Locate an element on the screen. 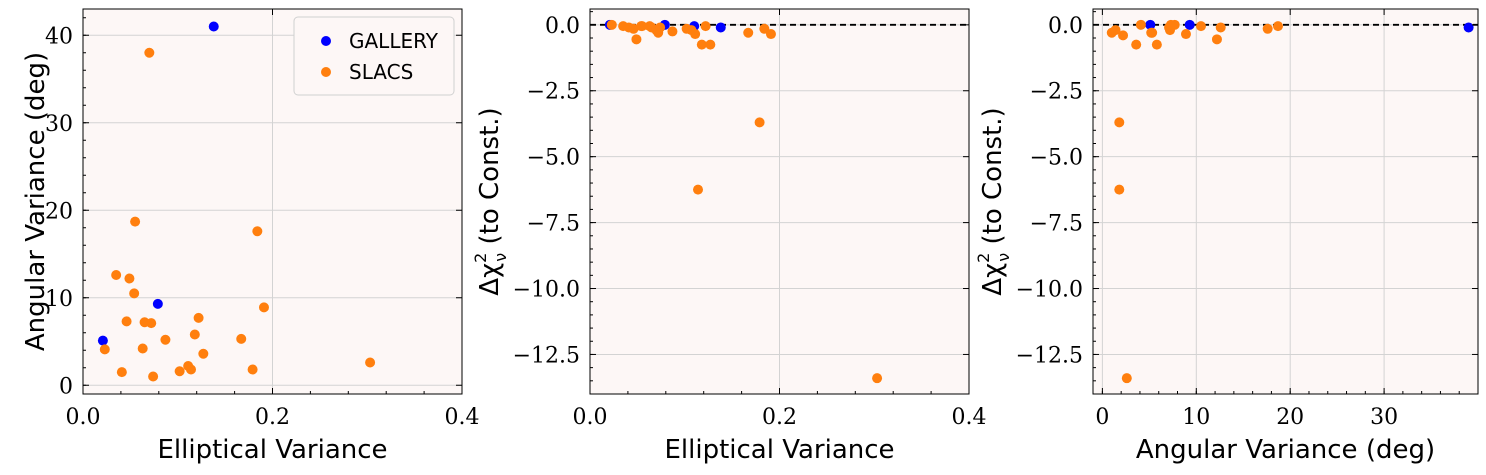  y-axis-label: Angular Variance (deg) is located at coordinates (36, 201).